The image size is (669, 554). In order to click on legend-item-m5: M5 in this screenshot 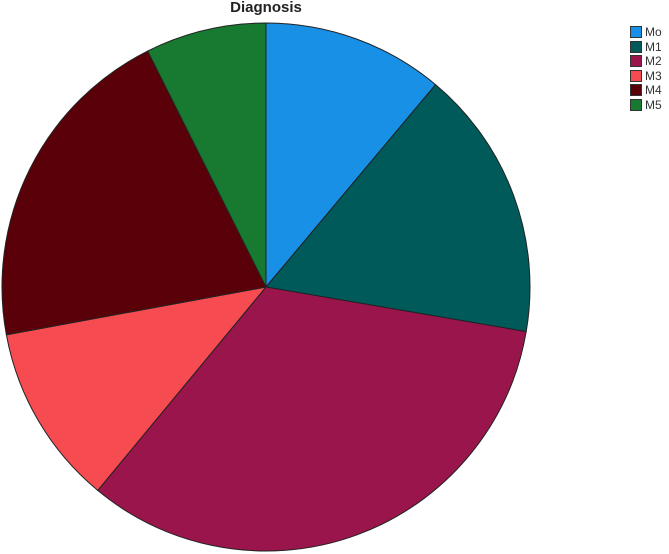, I will do `click(646, 105)`.